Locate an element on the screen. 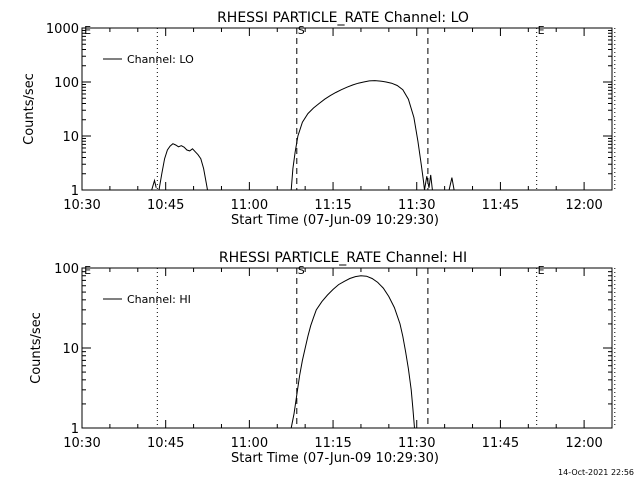  legend-label: Channel: LO is located at coordinates (160, 59).